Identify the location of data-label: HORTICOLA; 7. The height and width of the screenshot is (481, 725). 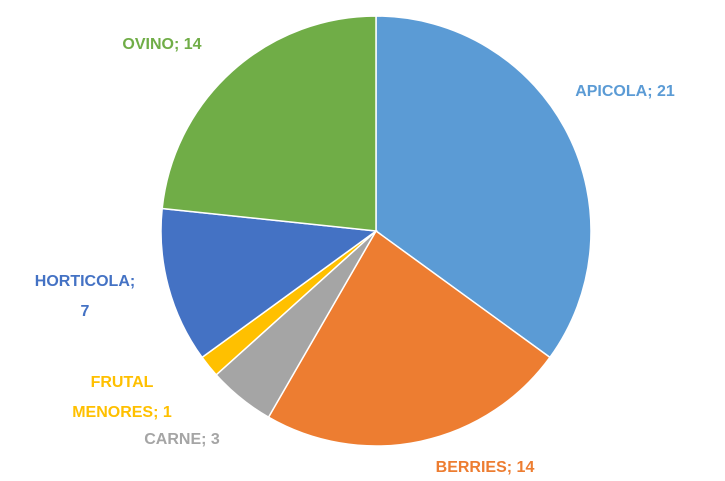
(85, 296).